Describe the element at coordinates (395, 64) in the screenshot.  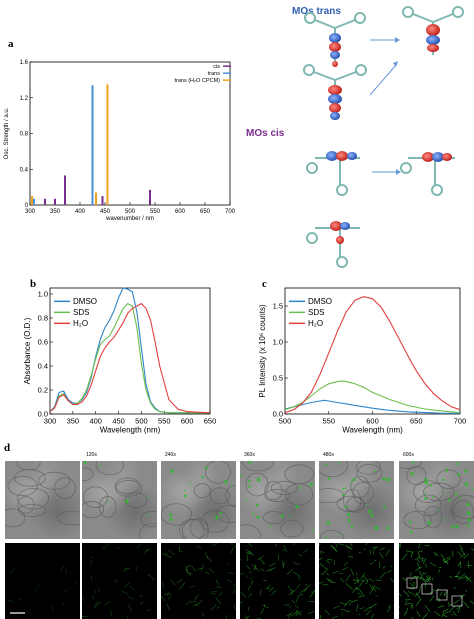
I see `arrow-diagonal-head-icon` at that location.